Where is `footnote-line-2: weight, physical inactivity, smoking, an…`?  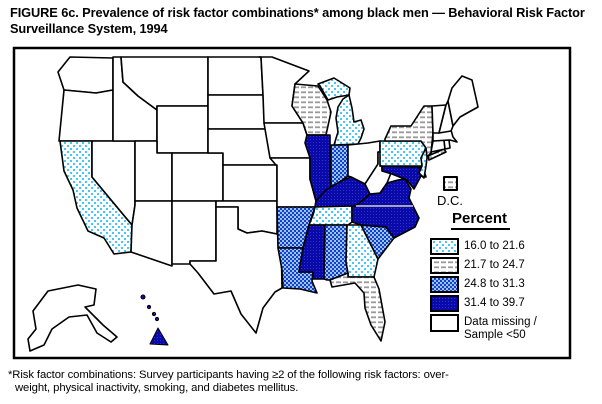 footnote-line-2: weight, physical inactivity, smoking, an… is located at coordinates (157, 388).